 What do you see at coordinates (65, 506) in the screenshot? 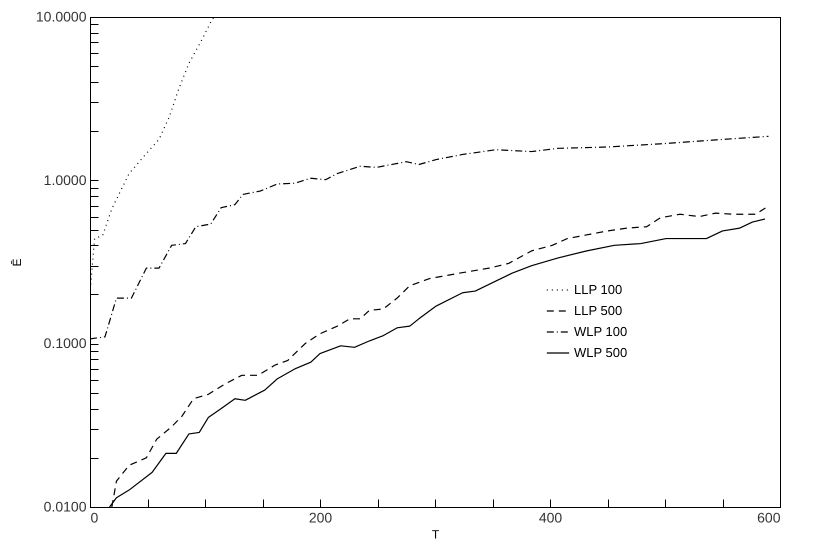
I see `y-tick-label: 0.0100` at bounding box center [65, 506].